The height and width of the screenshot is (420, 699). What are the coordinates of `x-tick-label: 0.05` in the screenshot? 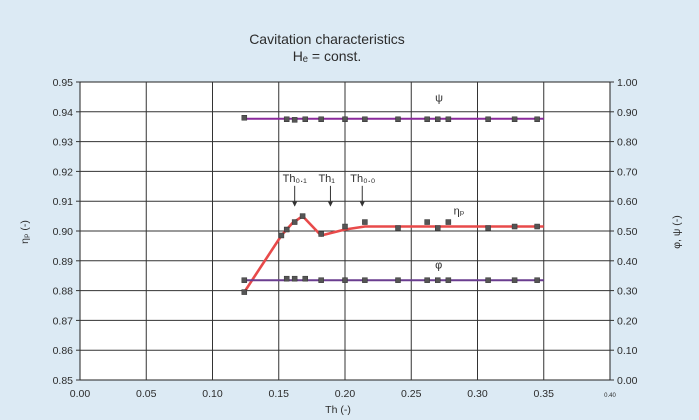 It's located at (146, 394).